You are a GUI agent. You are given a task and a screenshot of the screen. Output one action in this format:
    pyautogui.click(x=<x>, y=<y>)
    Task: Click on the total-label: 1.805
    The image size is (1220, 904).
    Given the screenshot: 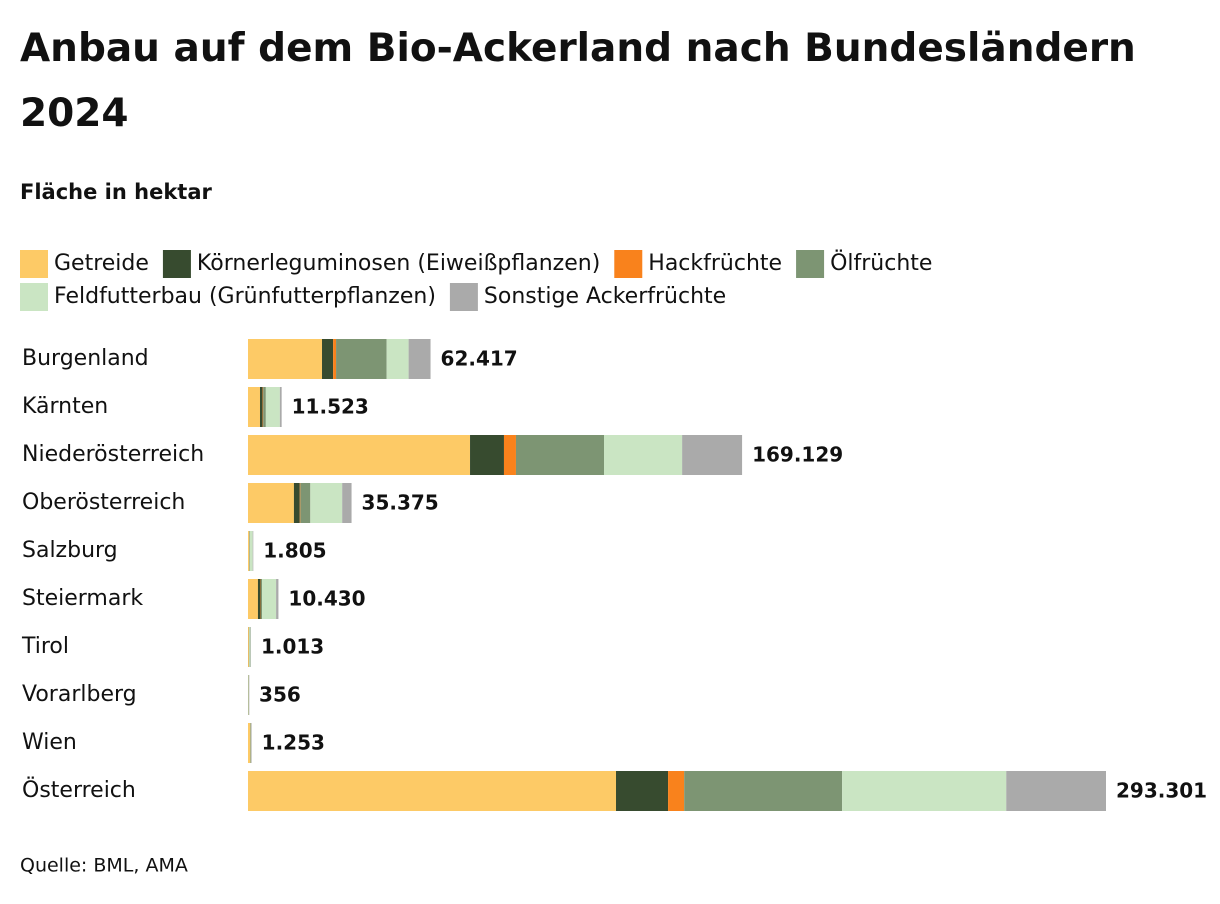 What is the action you would take?
    pyautogui.click(x=294, y=551)
    